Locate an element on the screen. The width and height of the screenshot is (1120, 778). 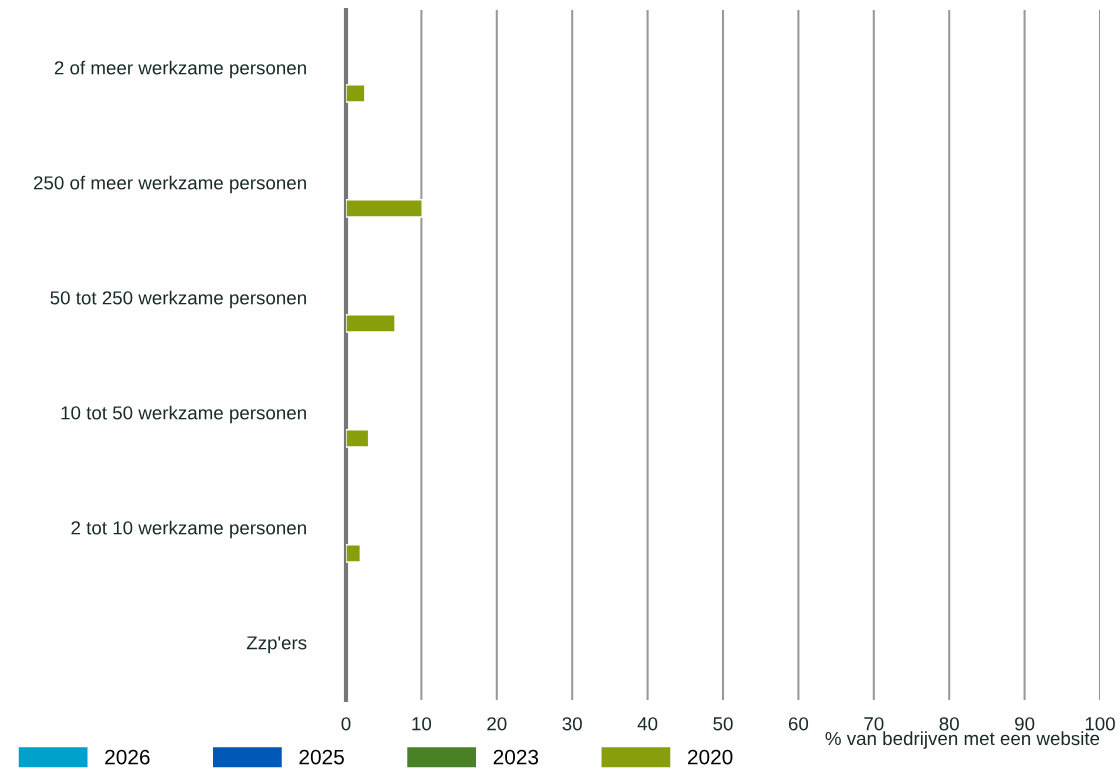
x-tick-label: 100 is located at coordinates (1100, 724).